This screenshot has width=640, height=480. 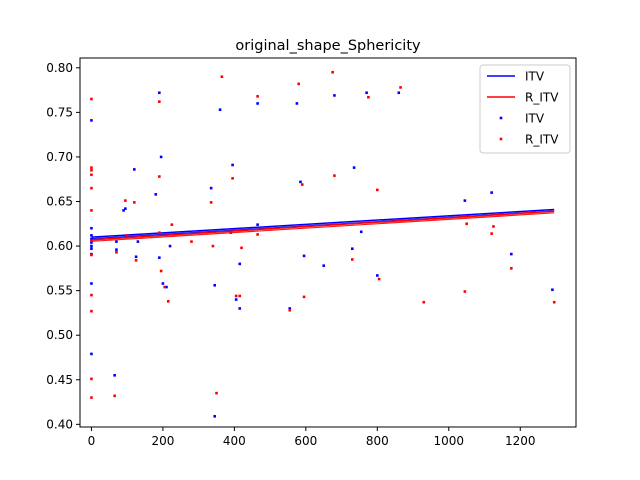 I want to click on legend-marker-r-itv, so click(x=501, y=139).